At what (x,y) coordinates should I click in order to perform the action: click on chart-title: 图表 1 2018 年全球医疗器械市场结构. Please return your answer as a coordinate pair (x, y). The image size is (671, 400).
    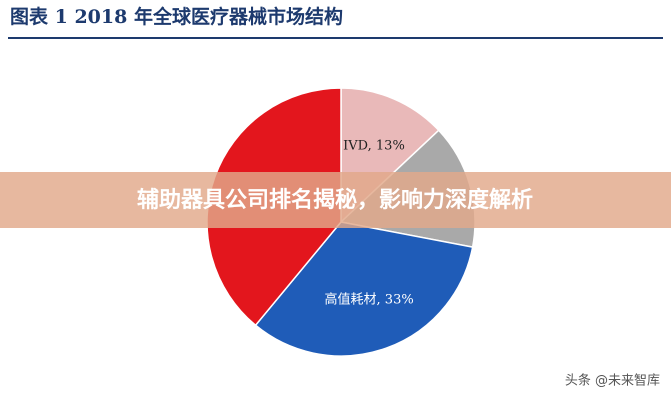
    Looking at the image, I should click on (176, 16).